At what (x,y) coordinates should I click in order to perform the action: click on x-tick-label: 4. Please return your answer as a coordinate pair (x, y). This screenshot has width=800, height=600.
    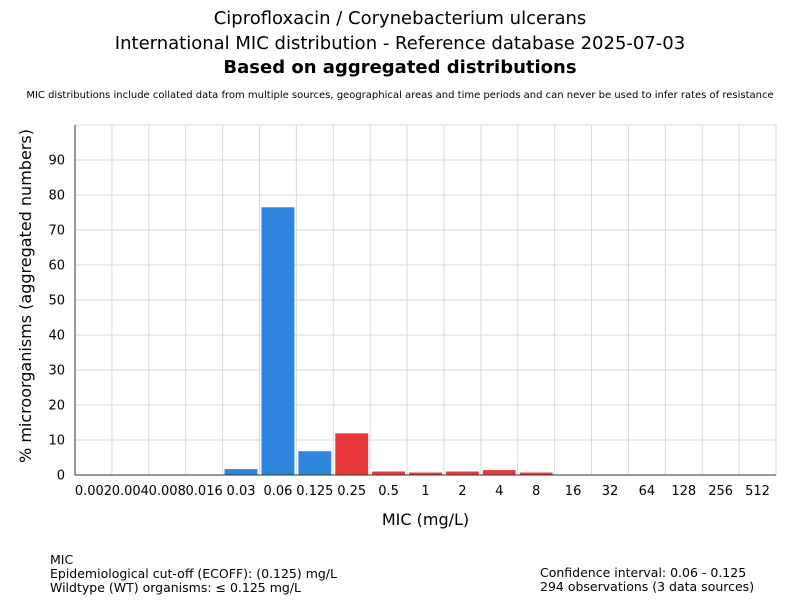
    Looking at the image, I should click on (499, 491).